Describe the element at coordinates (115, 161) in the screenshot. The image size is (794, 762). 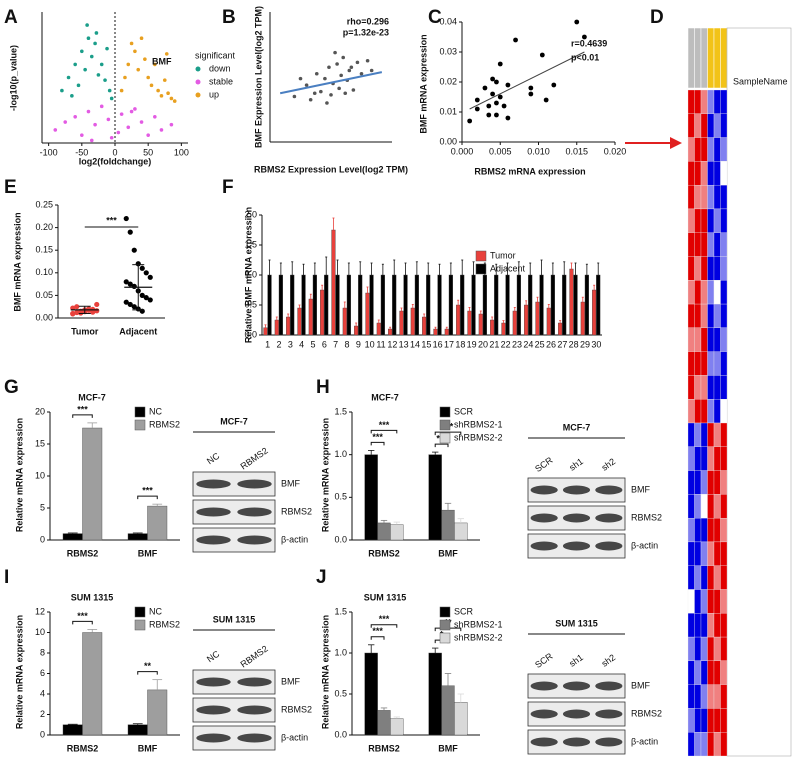
I see `x-axis-label: log2(foldchange)` at that location.